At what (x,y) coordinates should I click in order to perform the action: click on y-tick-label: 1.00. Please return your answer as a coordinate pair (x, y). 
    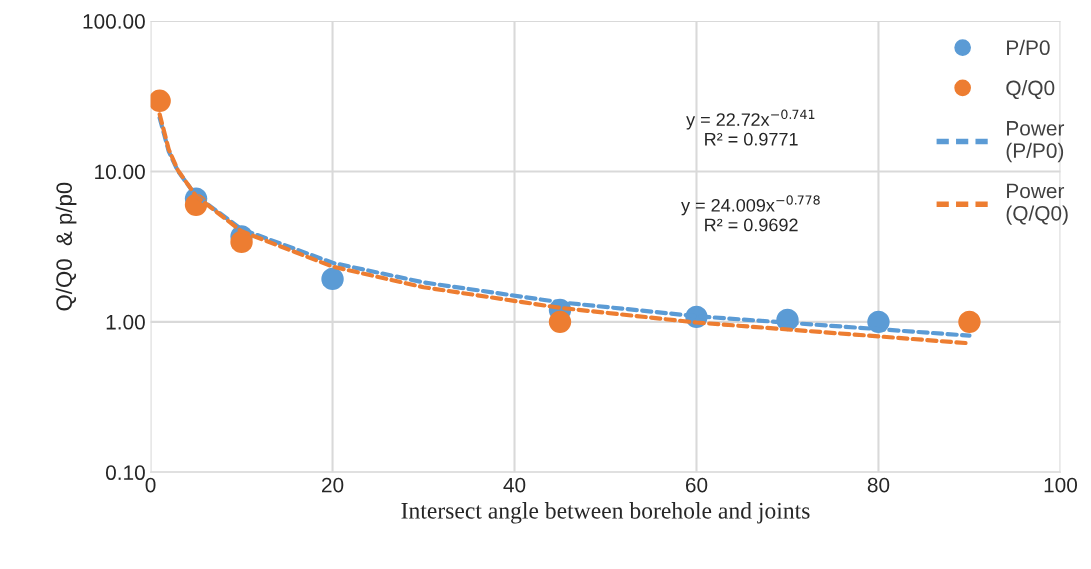
    Looking at the image, I should click on (125, 322).